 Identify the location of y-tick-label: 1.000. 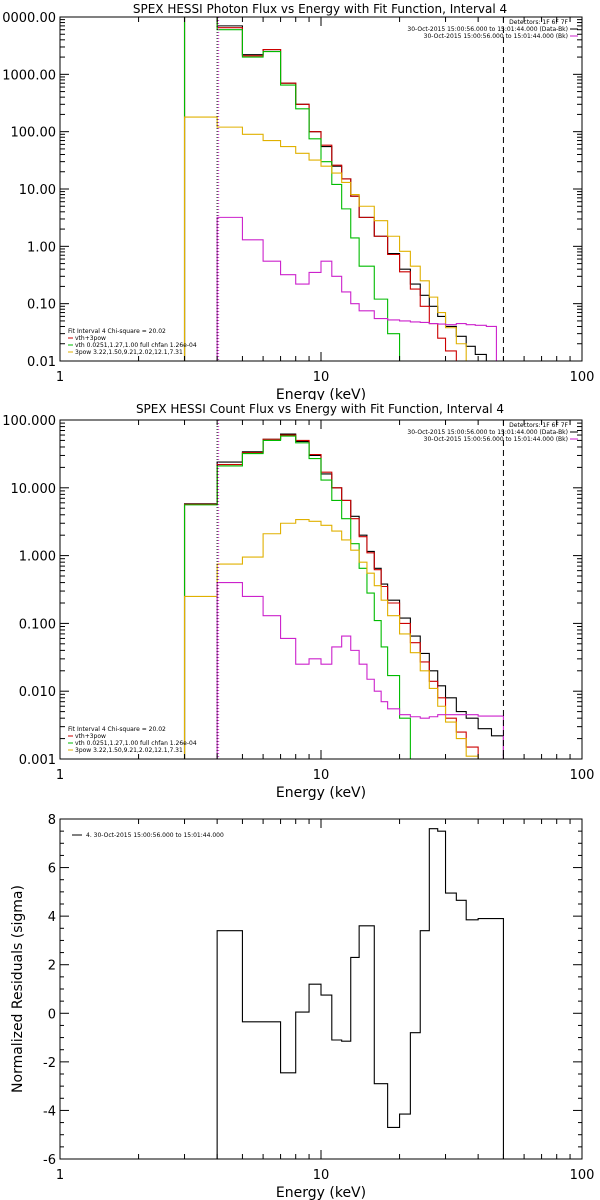
(37, 557).